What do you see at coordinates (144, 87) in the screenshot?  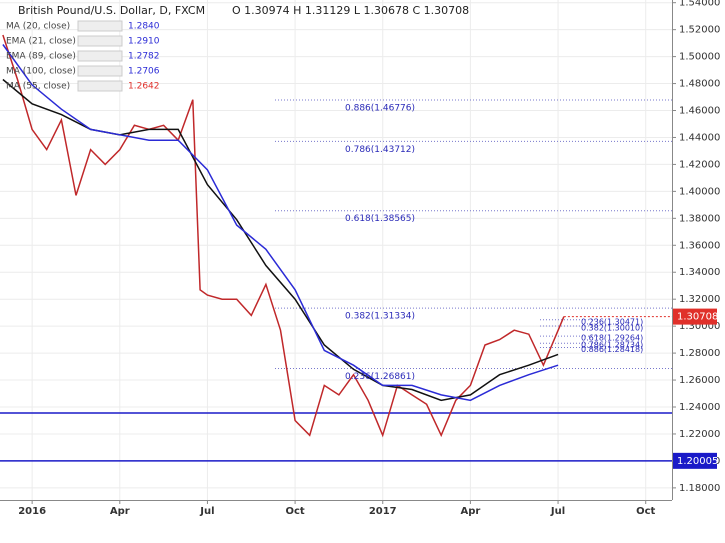 I see `indicator-value: 1.2642` at bounding box center [144, 87].